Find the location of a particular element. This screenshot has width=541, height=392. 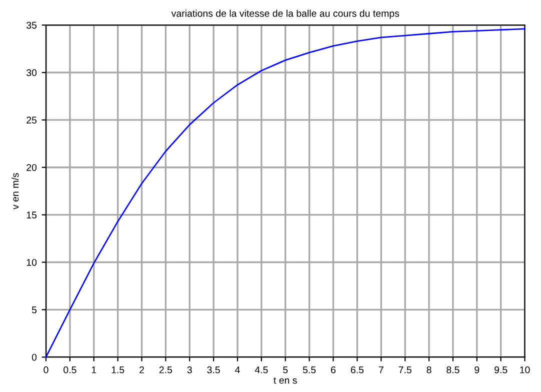

x-tick-label: 7.5 is located at coordinates (405, 370).